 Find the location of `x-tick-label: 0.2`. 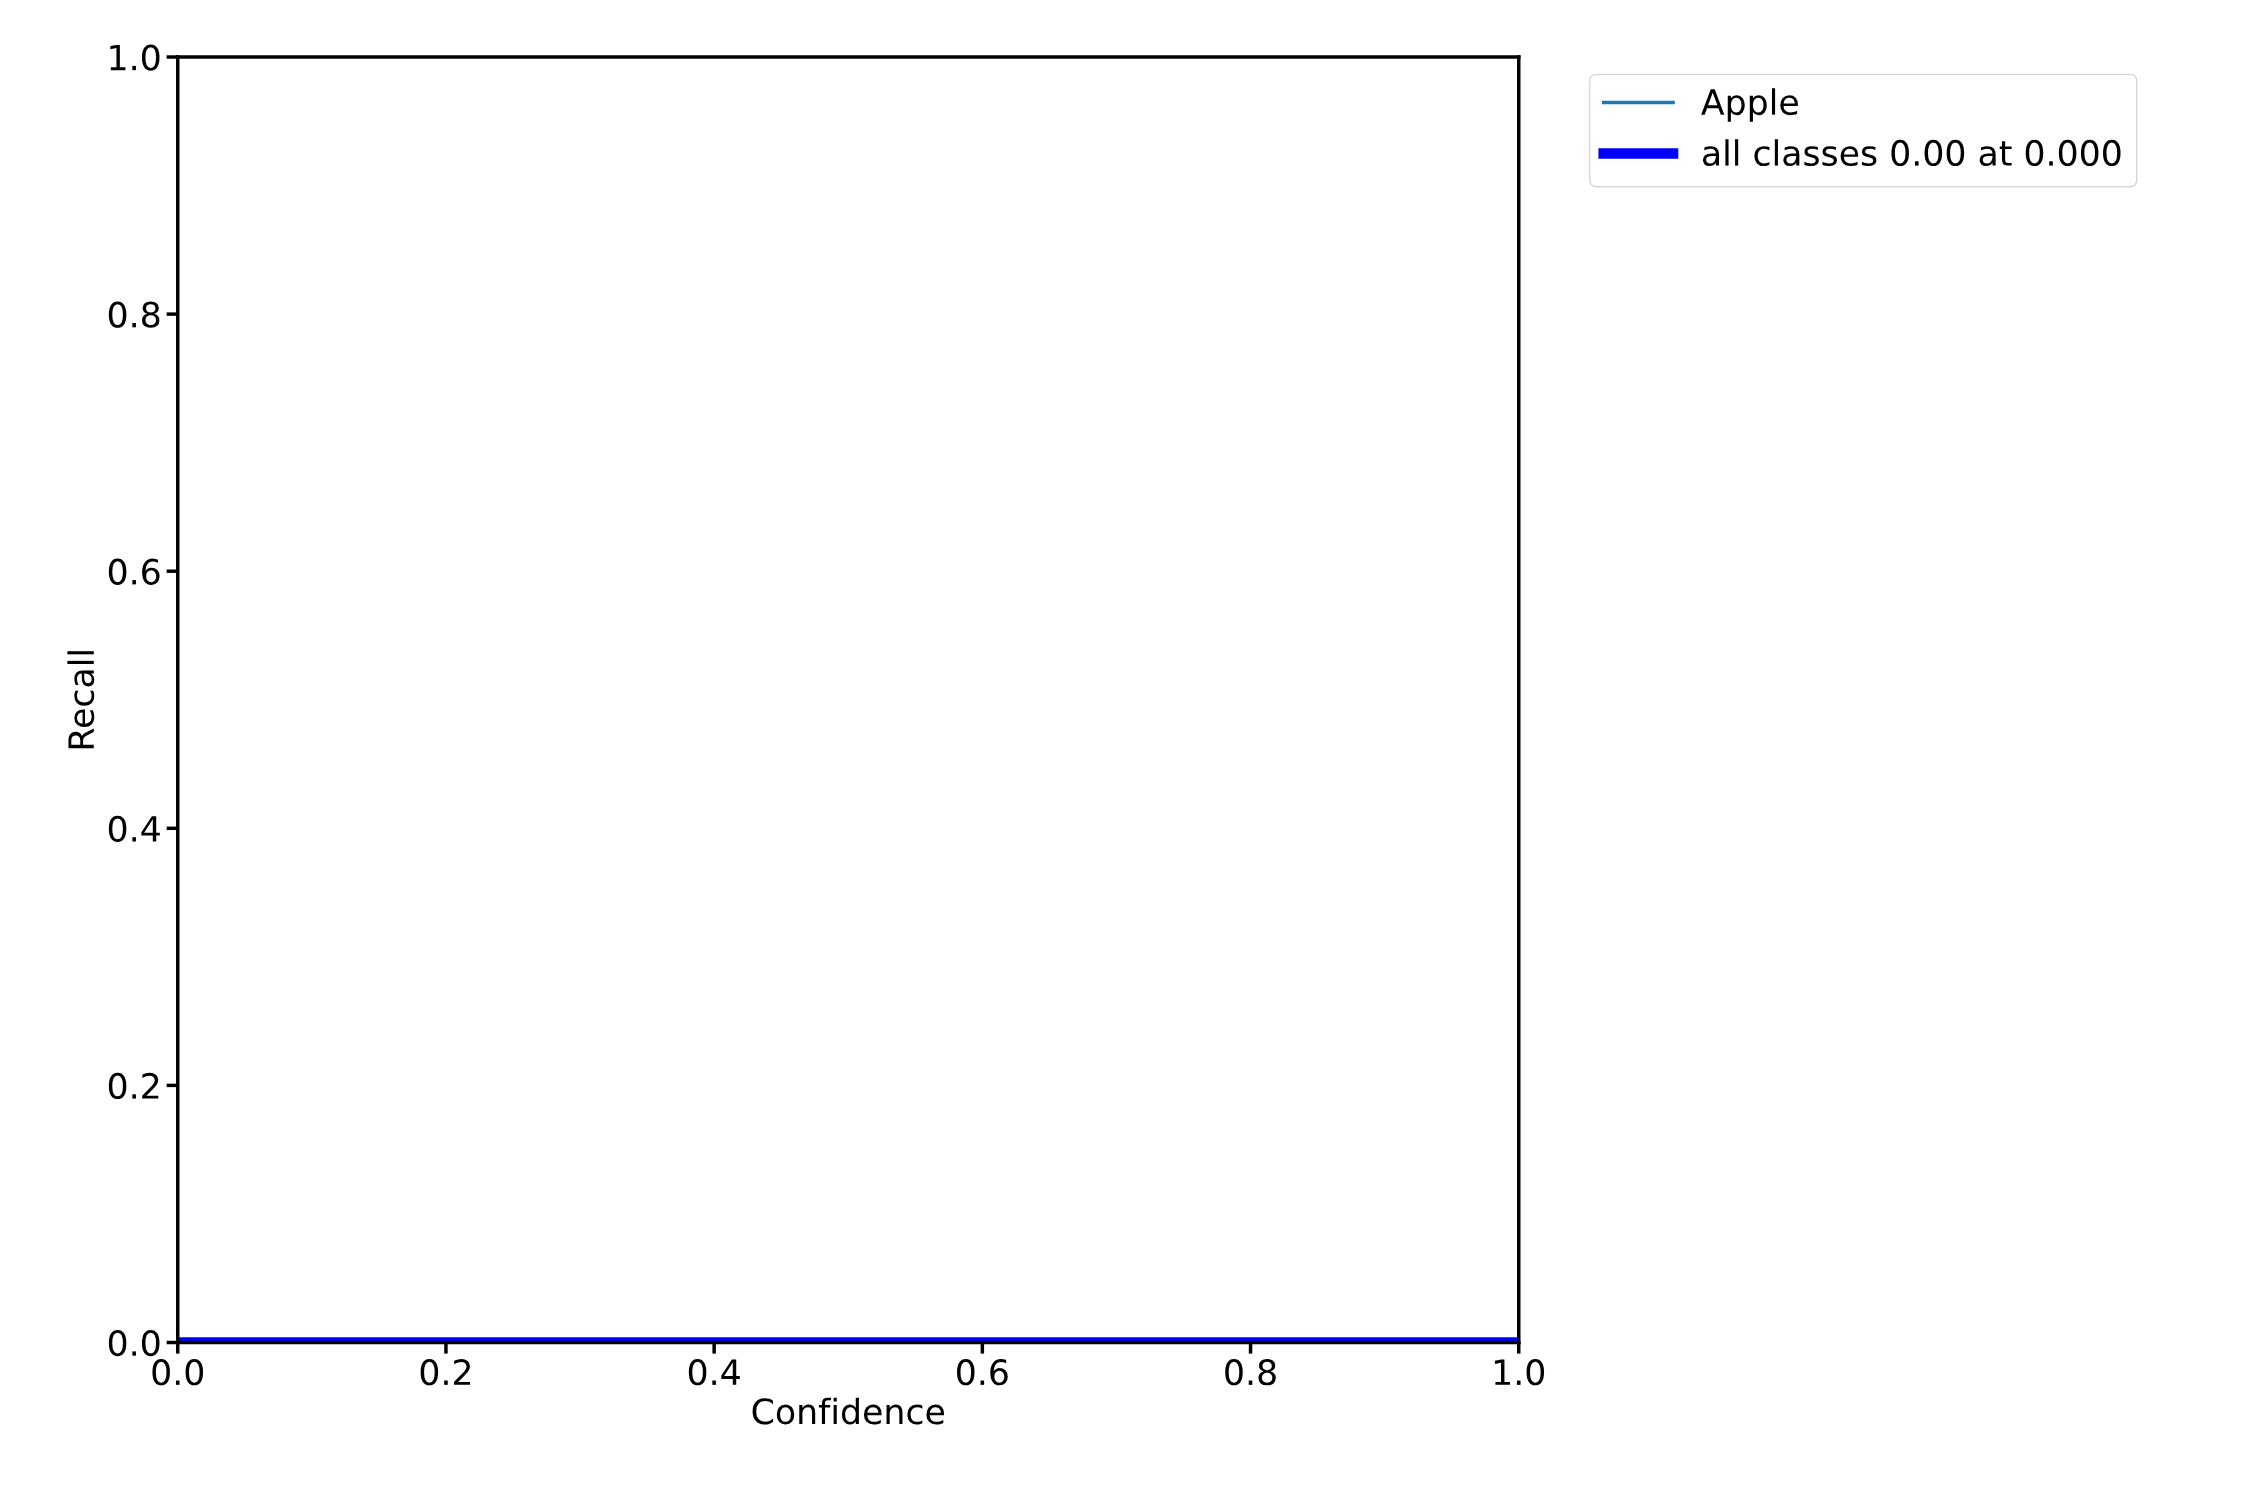

x-tick-label: 0.2 is located at coordinates (445, 1372).